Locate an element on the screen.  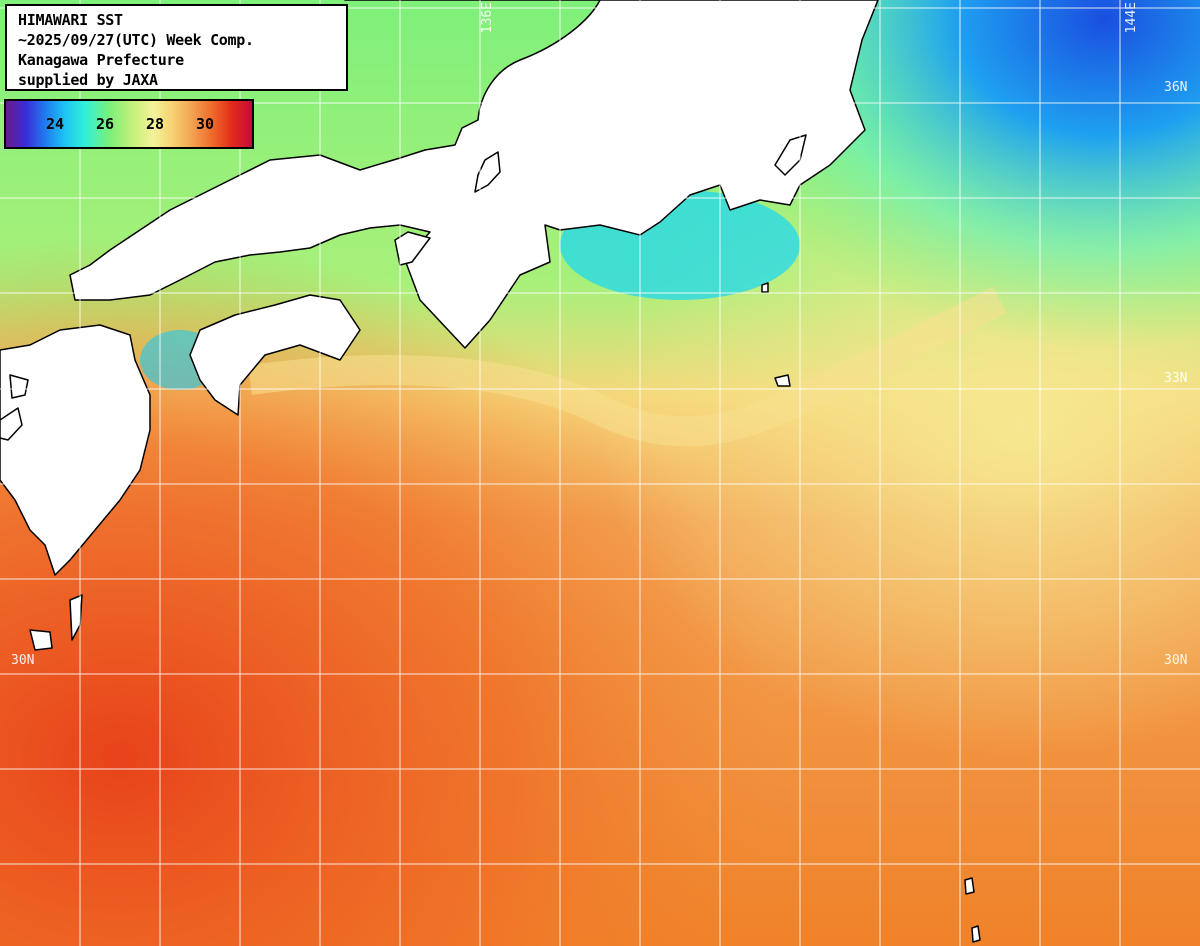
kuroshio-front is located at coordinates (627, 366).